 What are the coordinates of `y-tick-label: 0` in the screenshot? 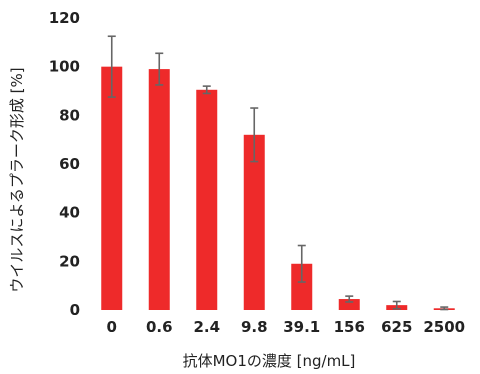 It's located at (75, 310).